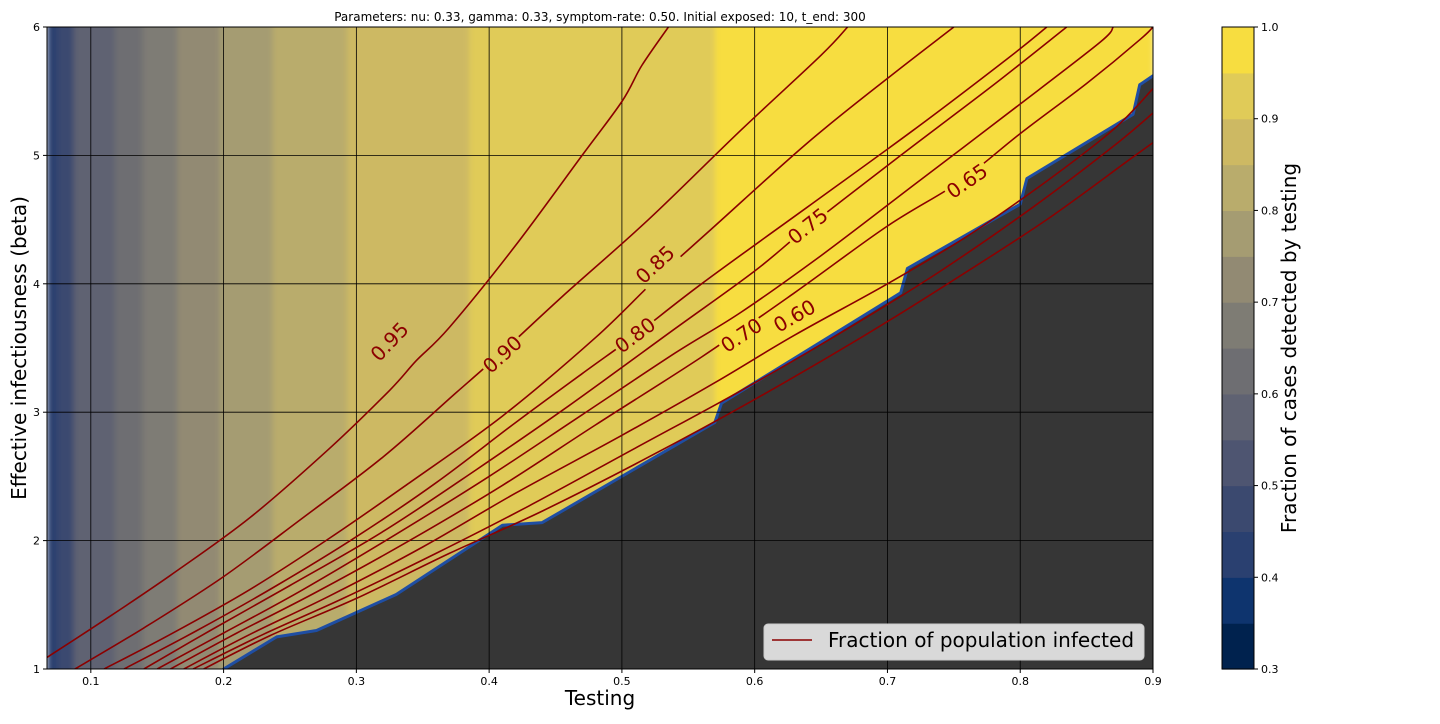  What do you see at coordinates (1153, 681) in the screenshot?
I see `x-tick-label: 0.9` at bounding box center [1153, 681].